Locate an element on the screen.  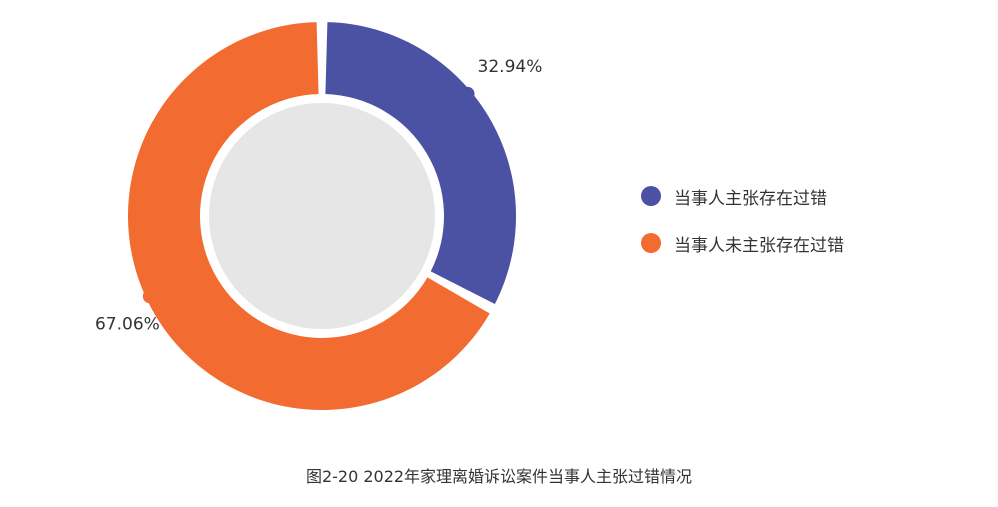
legend-label-not-claimed-fault: 当事人未主张存在过错 is located at coordinates (759, 245).